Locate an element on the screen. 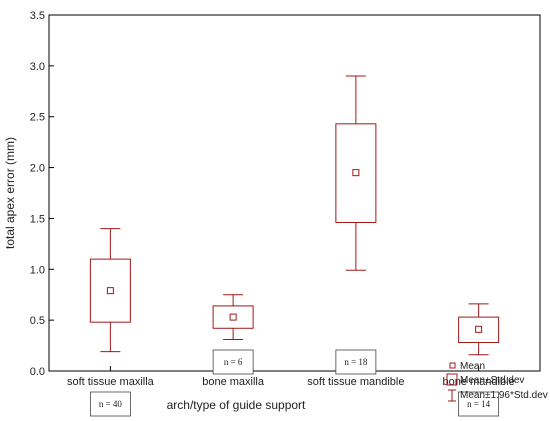 Image resolution: width=550 pixels, height=421 pixels. x-tick-label: bone maxilla is located at coordinates (233, 382).